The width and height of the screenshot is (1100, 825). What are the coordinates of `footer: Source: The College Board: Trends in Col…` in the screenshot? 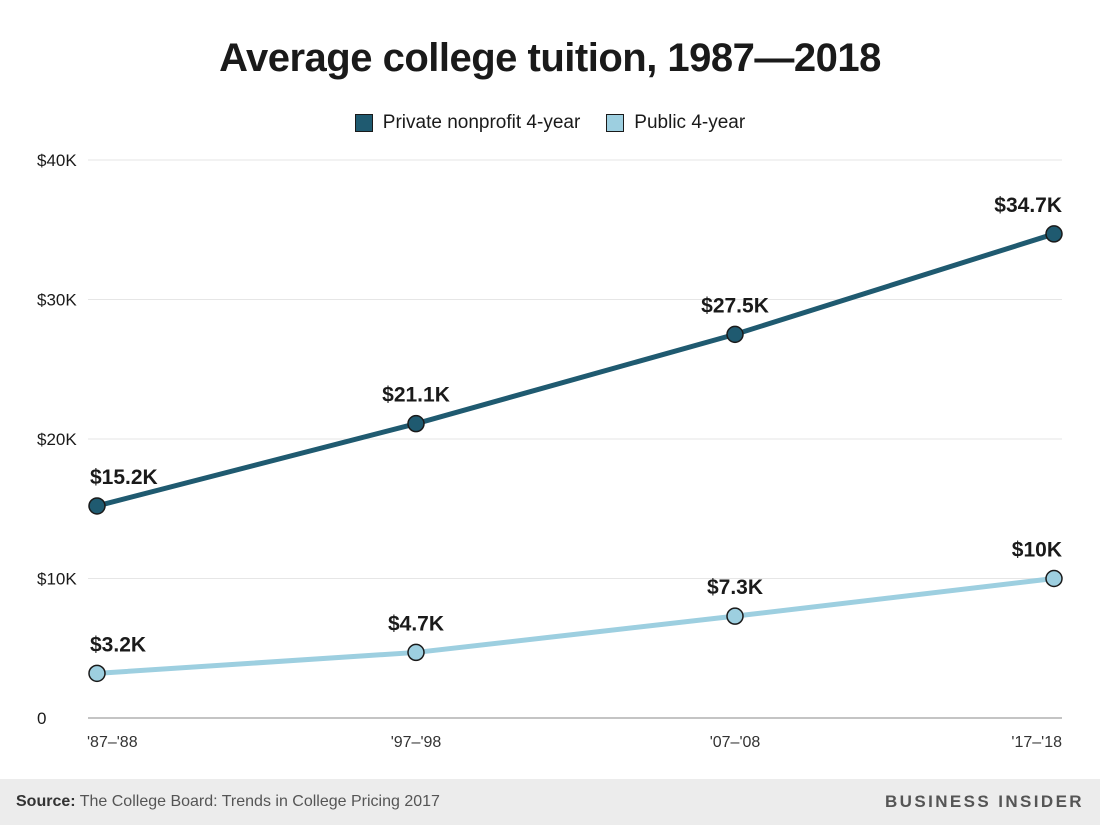 It's located at (550, 802).